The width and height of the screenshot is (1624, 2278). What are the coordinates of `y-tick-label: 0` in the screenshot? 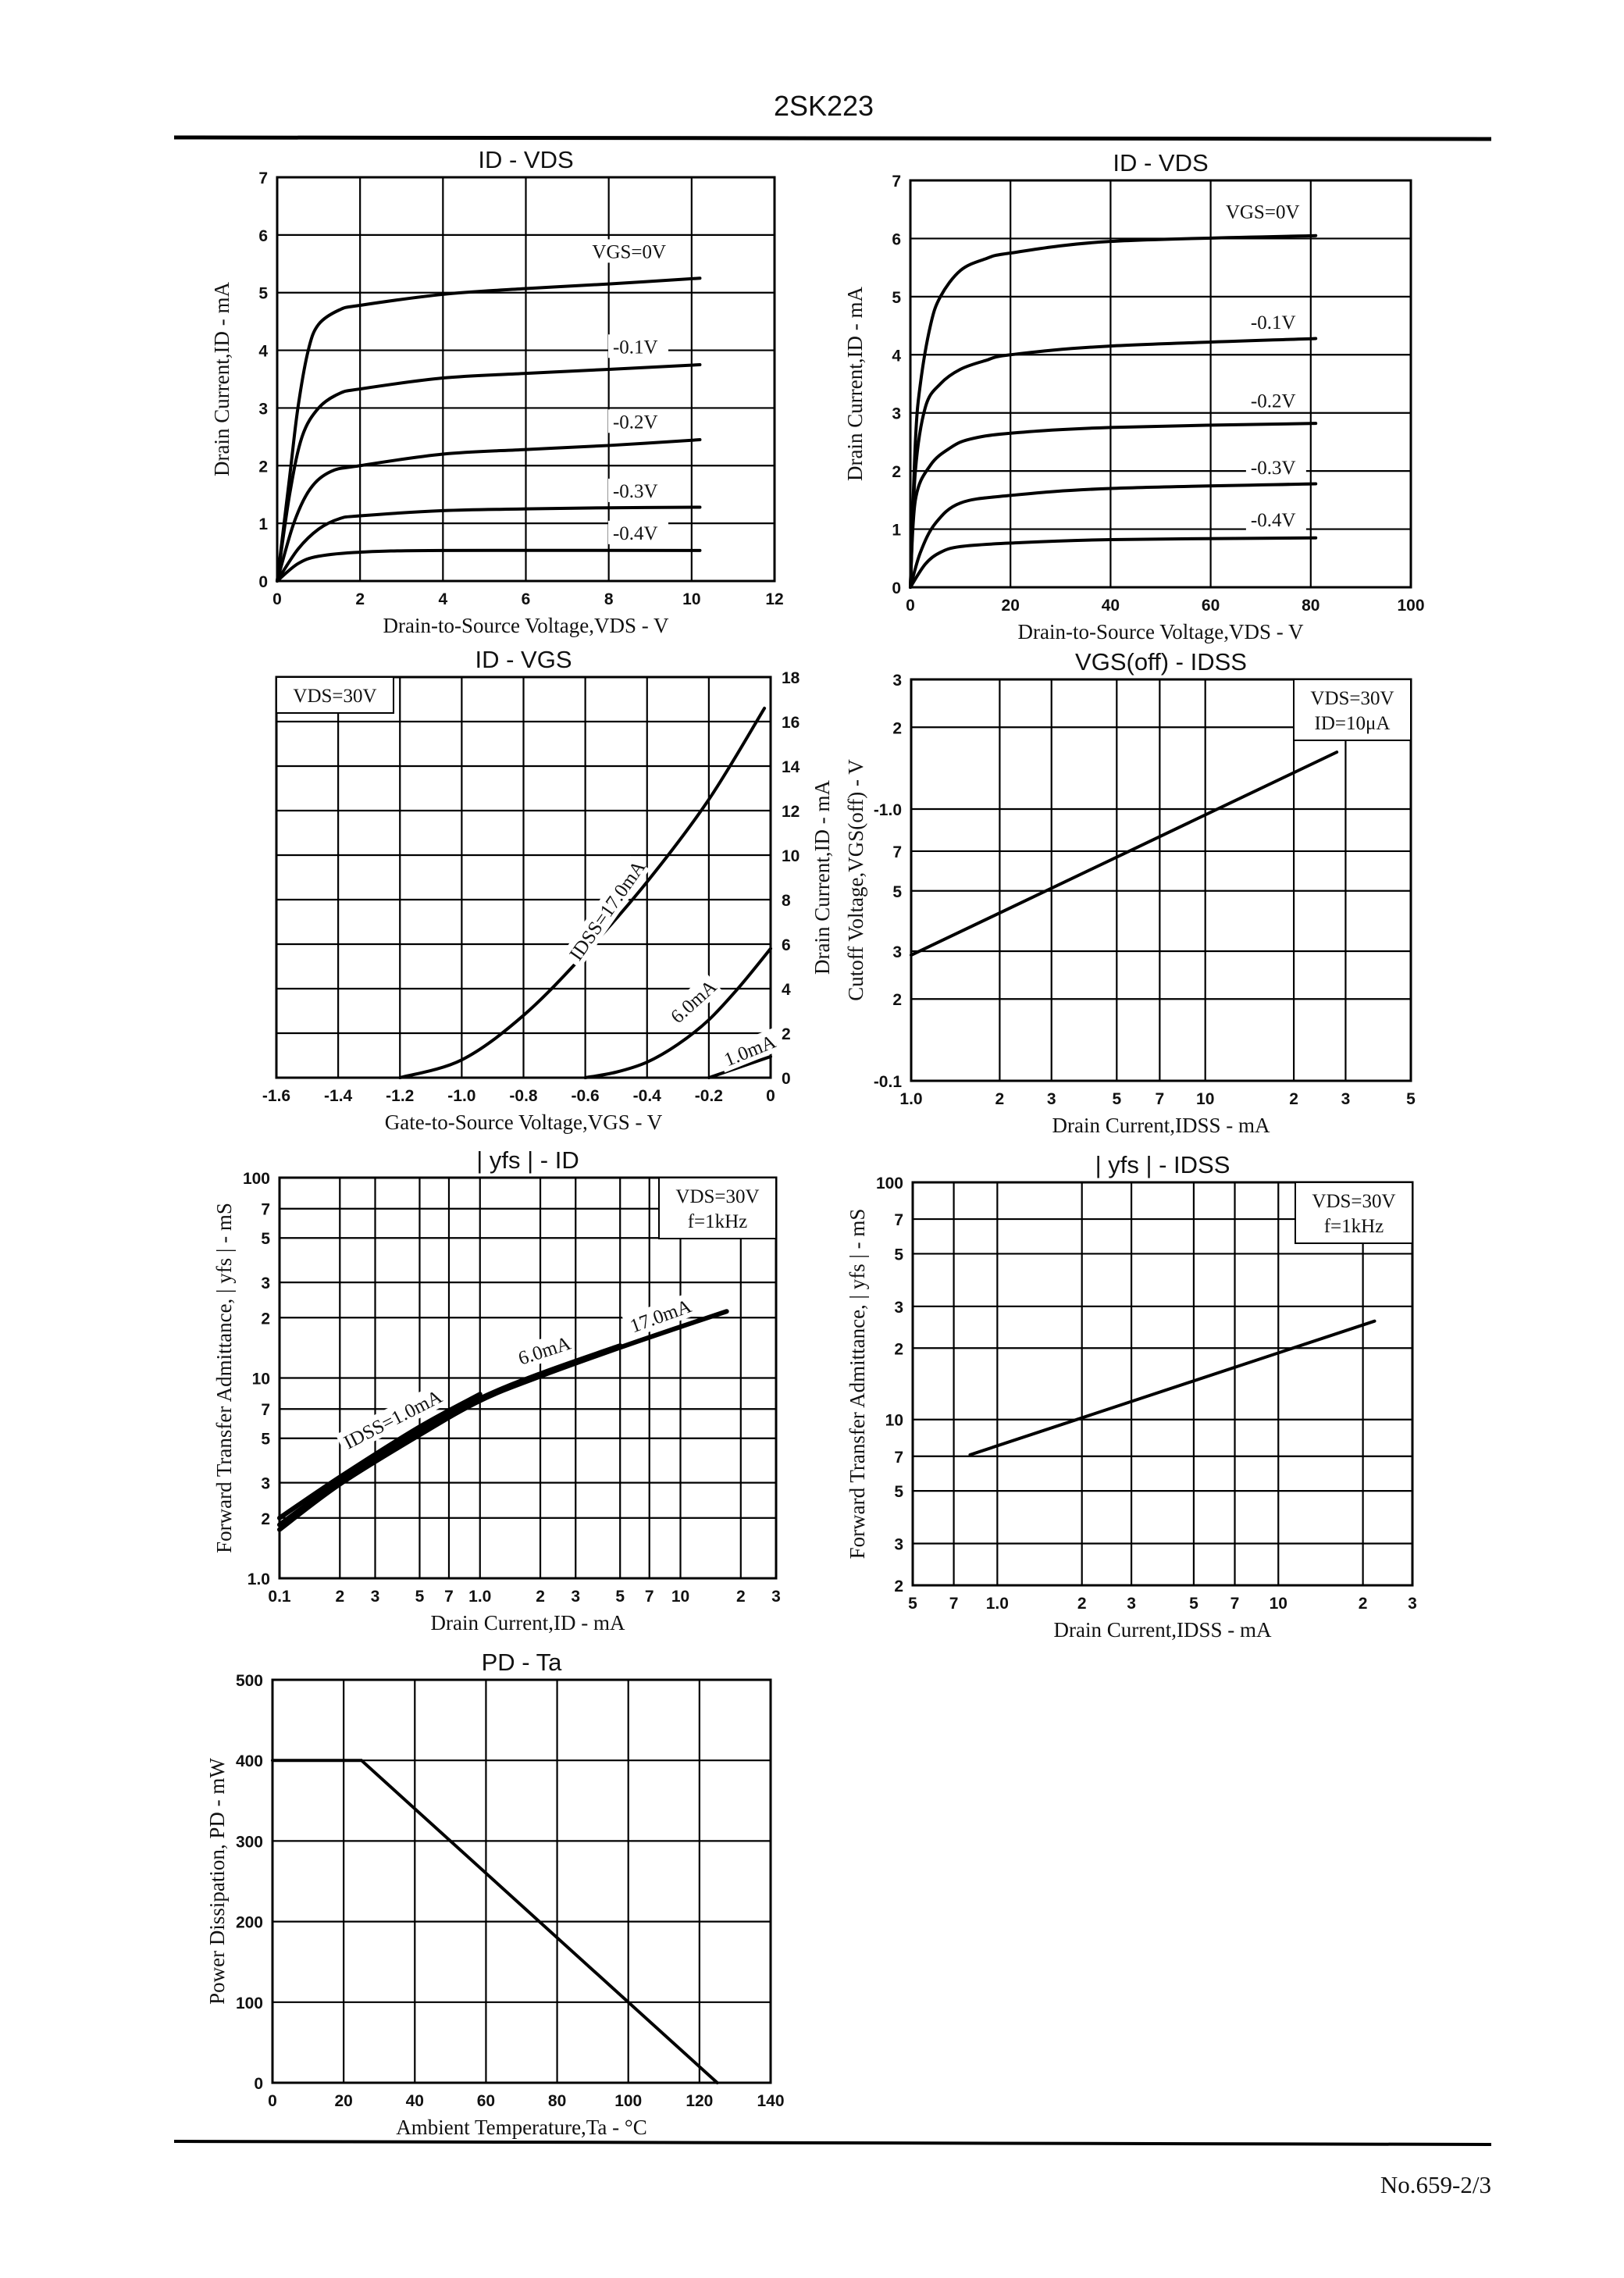 It's located at (263, 582).